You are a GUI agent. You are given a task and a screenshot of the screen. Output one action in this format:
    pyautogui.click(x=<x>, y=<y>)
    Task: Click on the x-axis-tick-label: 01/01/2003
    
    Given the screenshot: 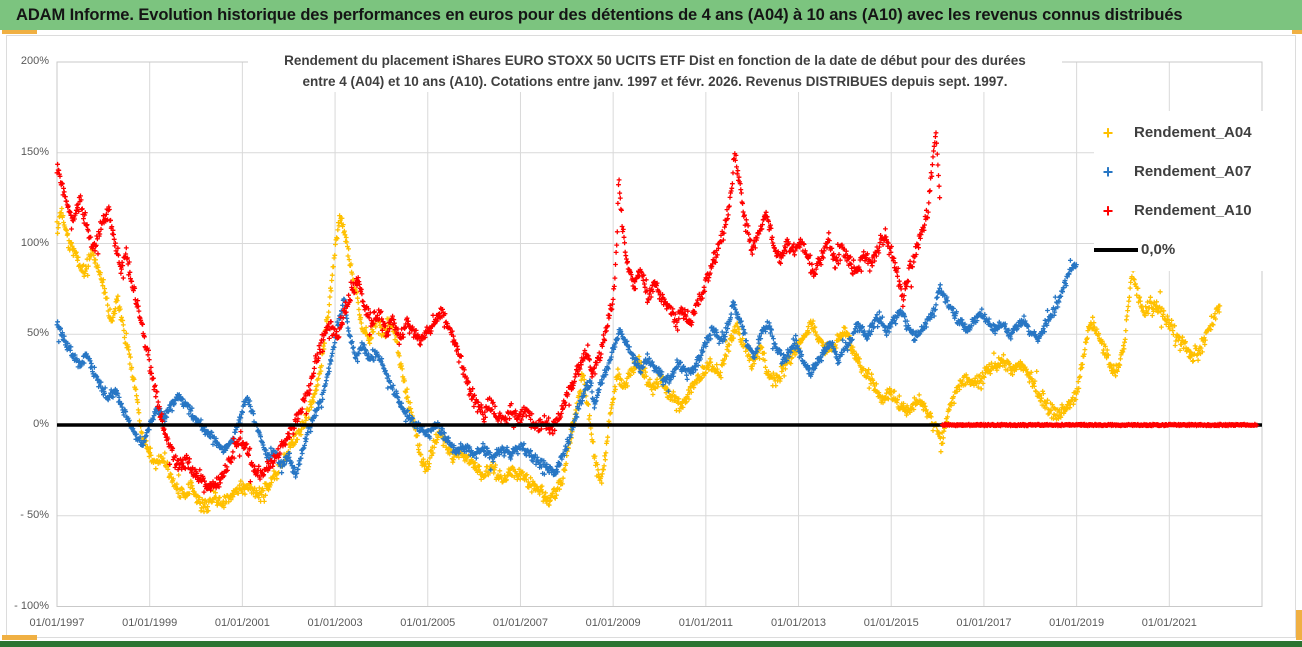 What is the action you would take?
    pyautogui.click(x=335, y=623)
    